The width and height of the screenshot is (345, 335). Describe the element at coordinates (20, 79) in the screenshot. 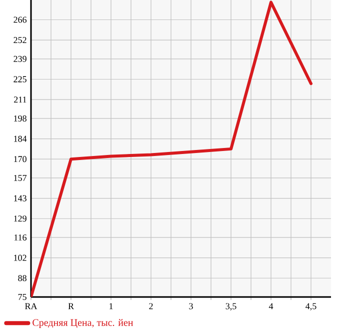

I see `y-tick-label: 225` at that location.